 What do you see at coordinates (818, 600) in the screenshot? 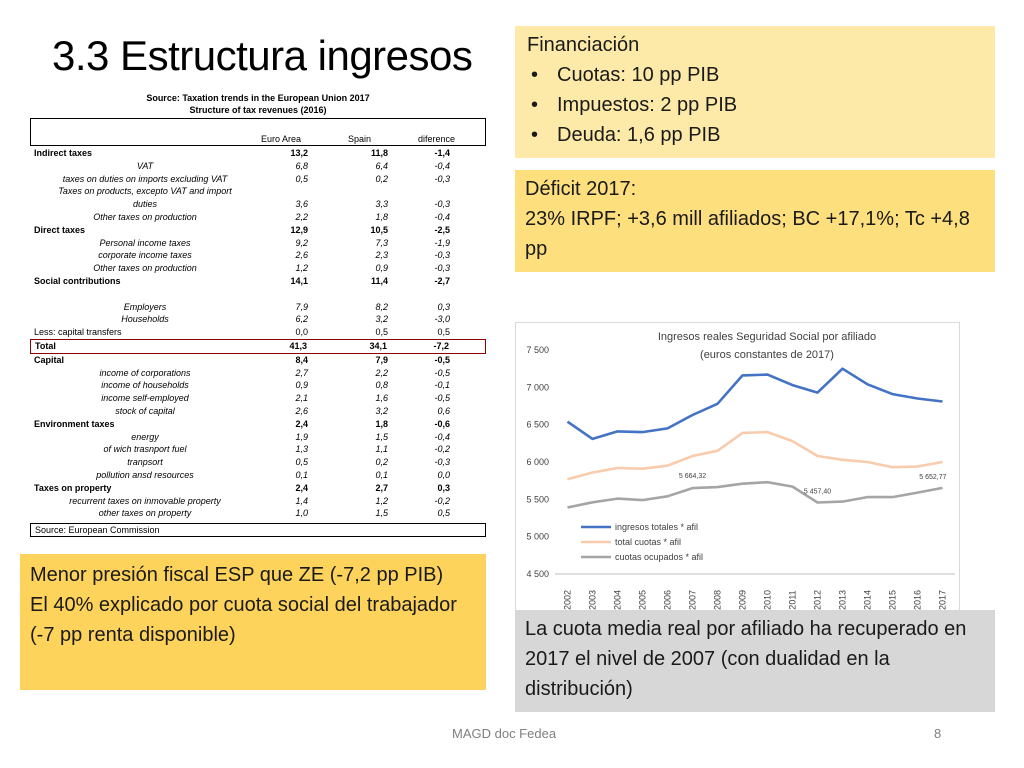
I see `x-tick-label: 2012` at bounding box center [818, 600].